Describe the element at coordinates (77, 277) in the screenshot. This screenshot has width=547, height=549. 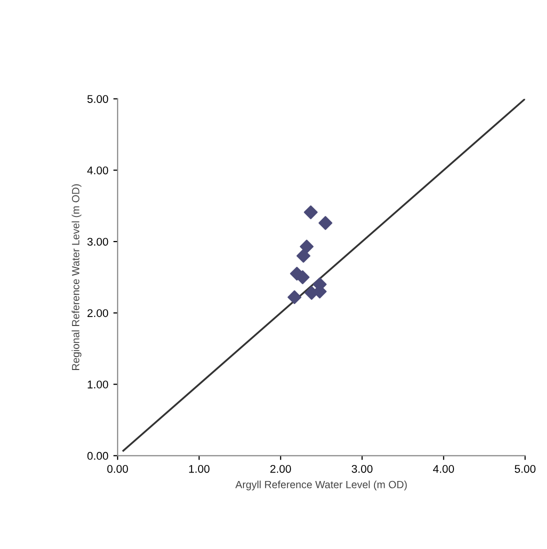
I see `y-axis-title: Regional Reference Water Level (m OD)` at that location.